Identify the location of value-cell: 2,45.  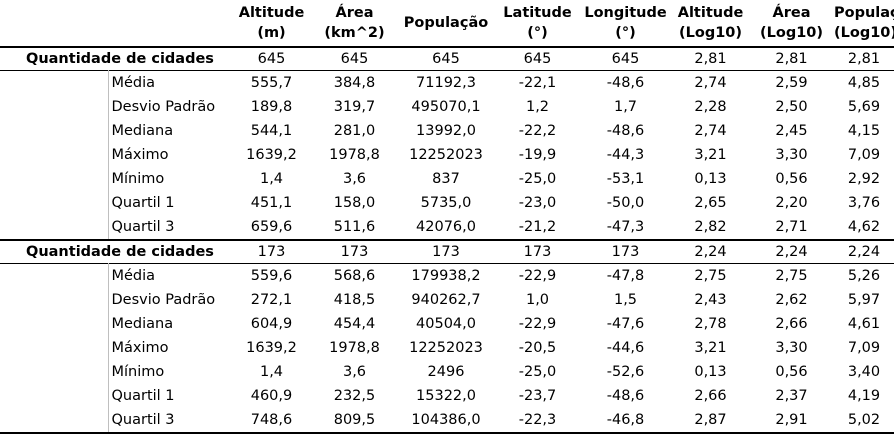
(791, 131).